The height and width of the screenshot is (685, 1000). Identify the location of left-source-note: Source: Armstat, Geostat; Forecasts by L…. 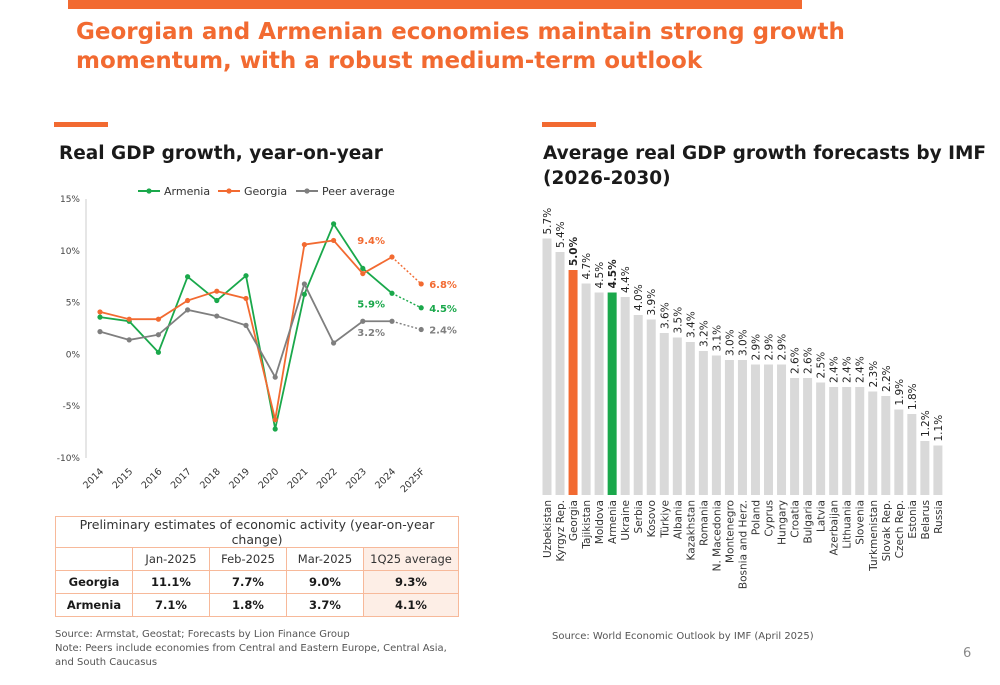
(251, 649).